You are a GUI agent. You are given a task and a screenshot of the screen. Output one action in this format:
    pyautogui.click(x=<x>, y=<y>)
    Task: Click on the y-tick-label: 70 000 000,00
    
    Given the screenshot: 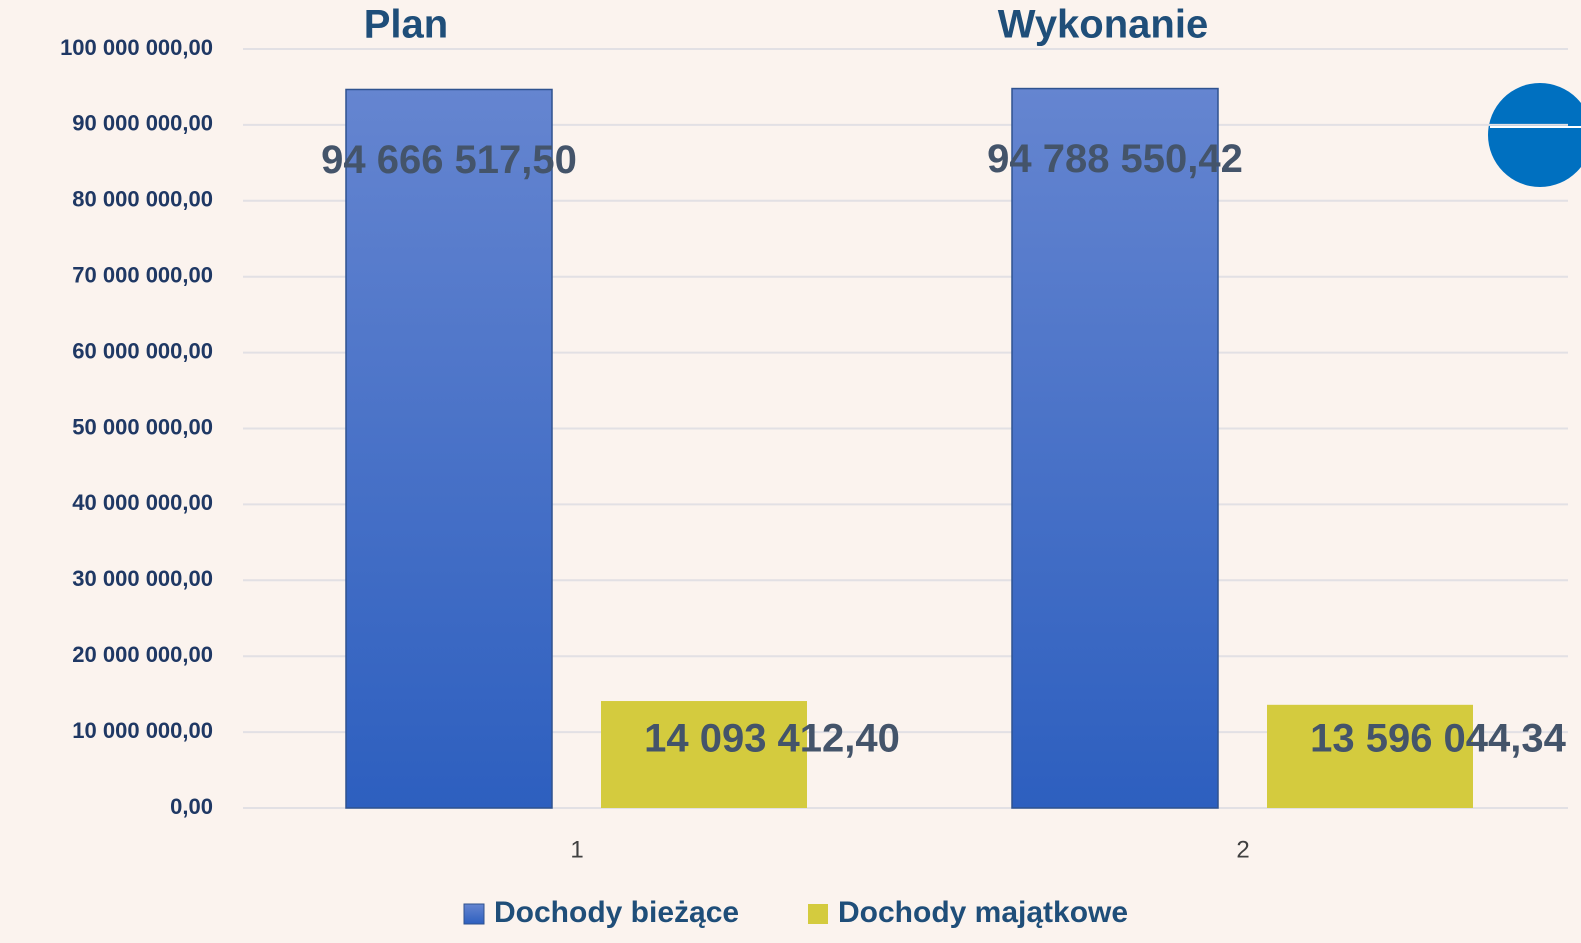 What is the action you would take?
    pyautogui.click(x=142, y=275)
    